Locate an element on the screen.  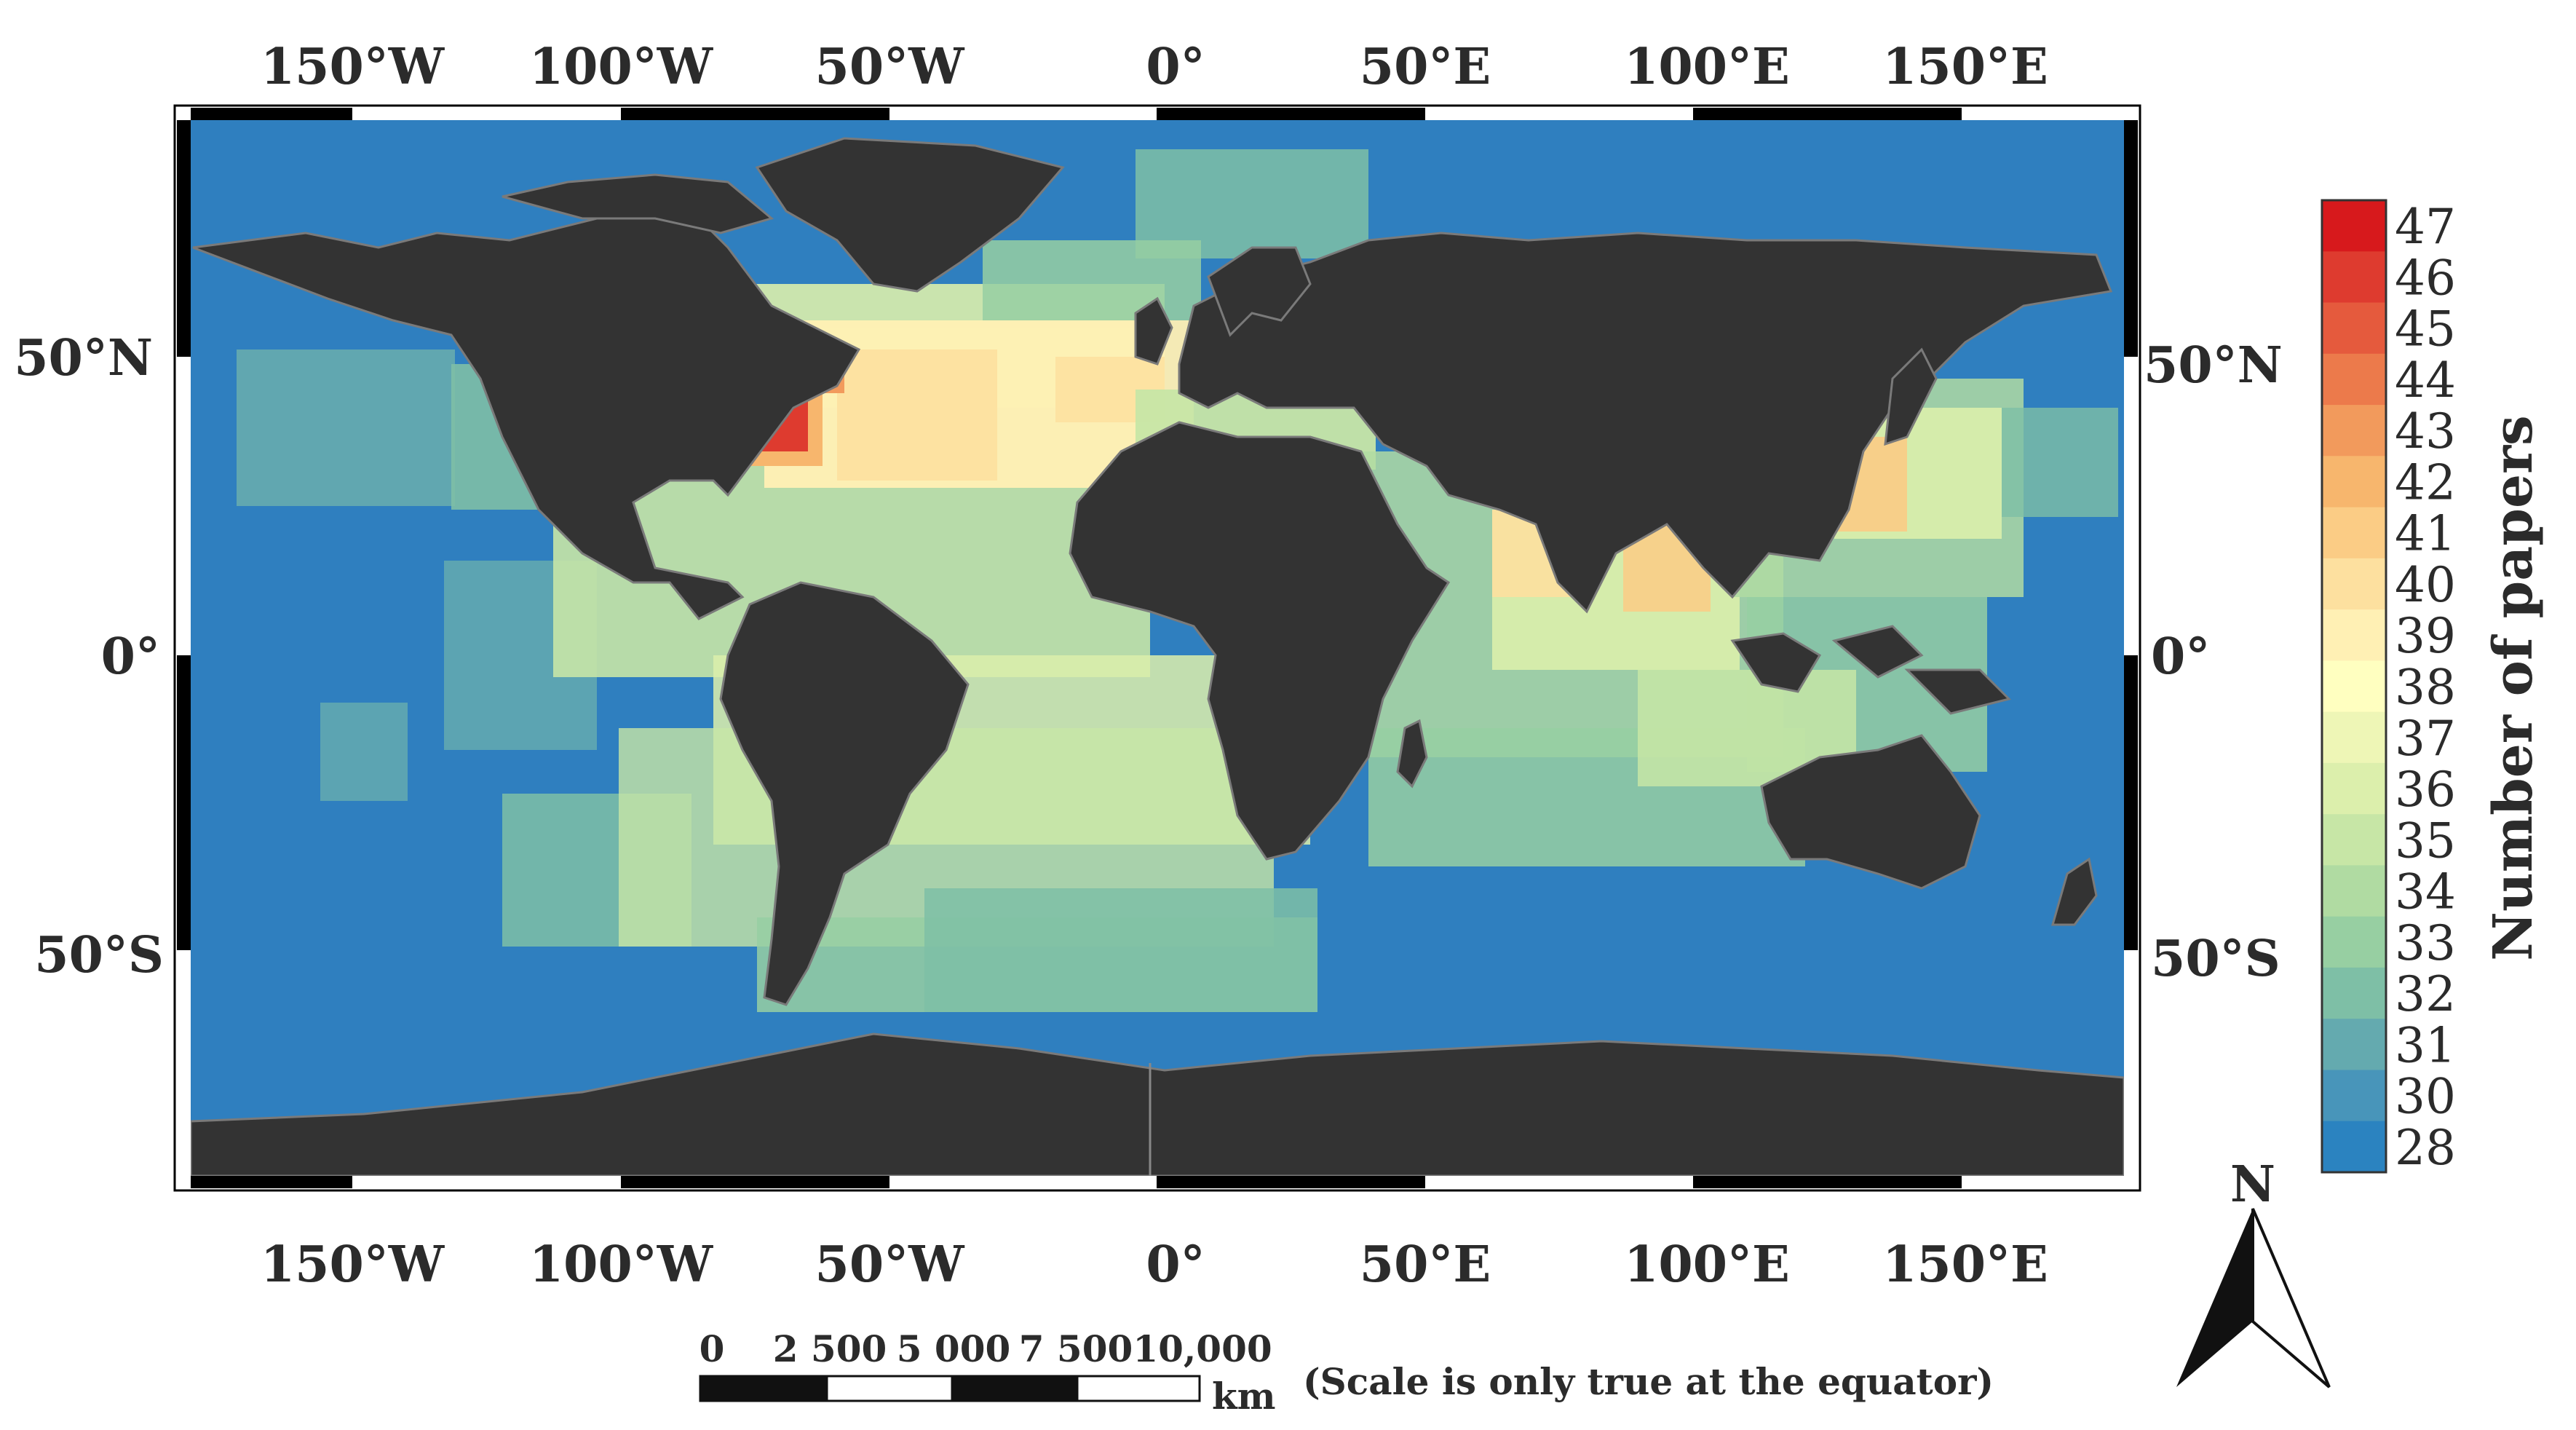
new-zealand is located at coordinates (2074, 891).